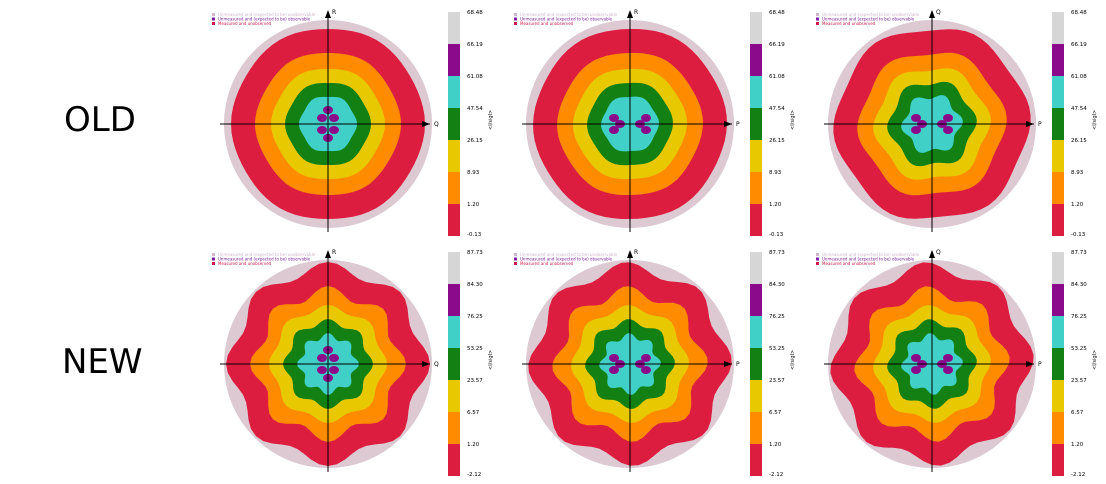  Describe the element at coordinates (1079, 349) in the screenshot. I see `colorbar-tick-label: 53.25` at that location.